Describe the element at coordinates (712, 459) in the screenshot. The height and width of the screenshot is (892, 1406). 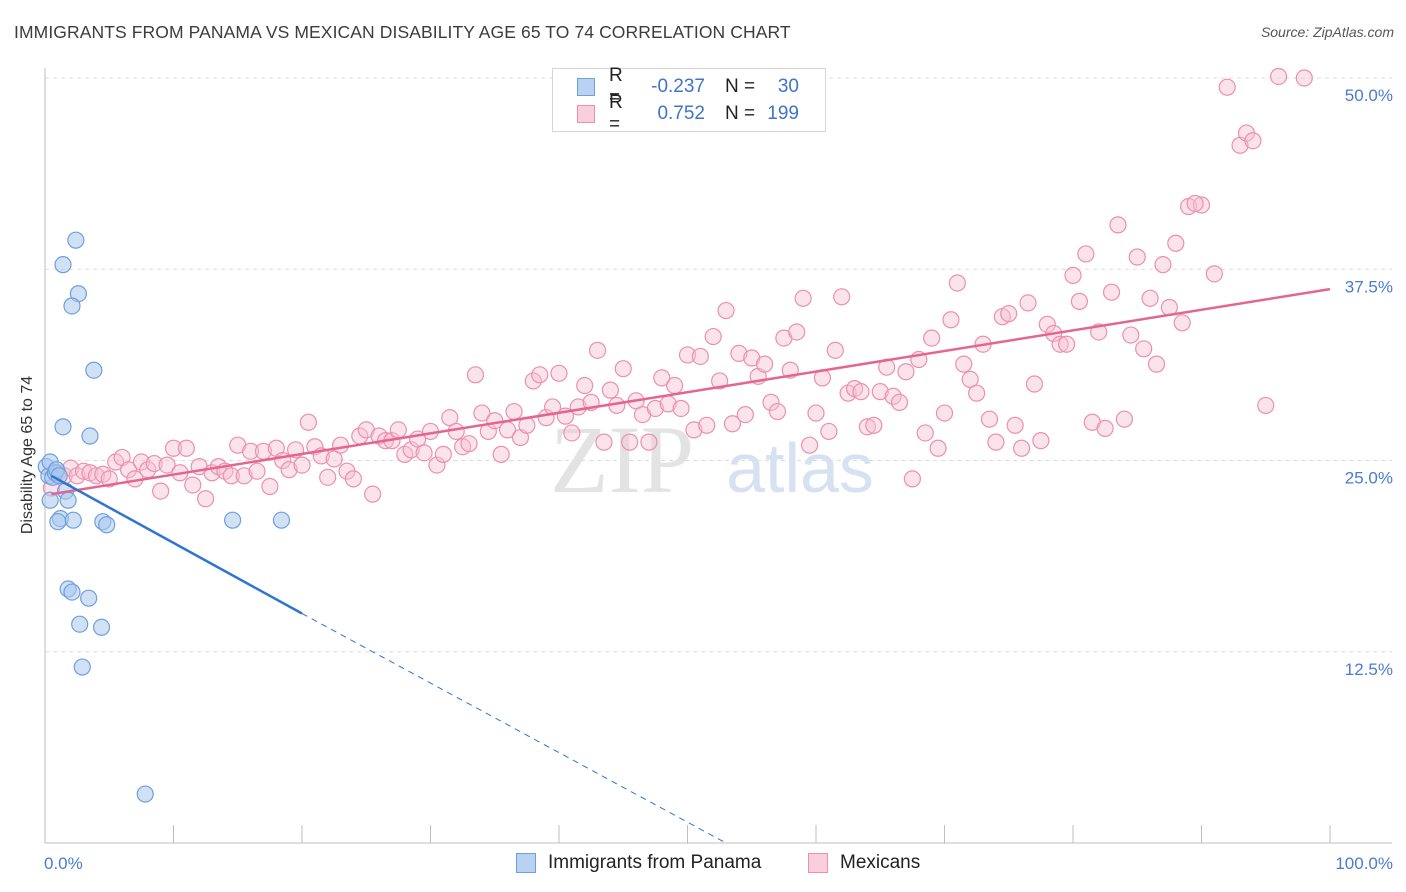
I see `watermark: ZIP atlas` at that location.